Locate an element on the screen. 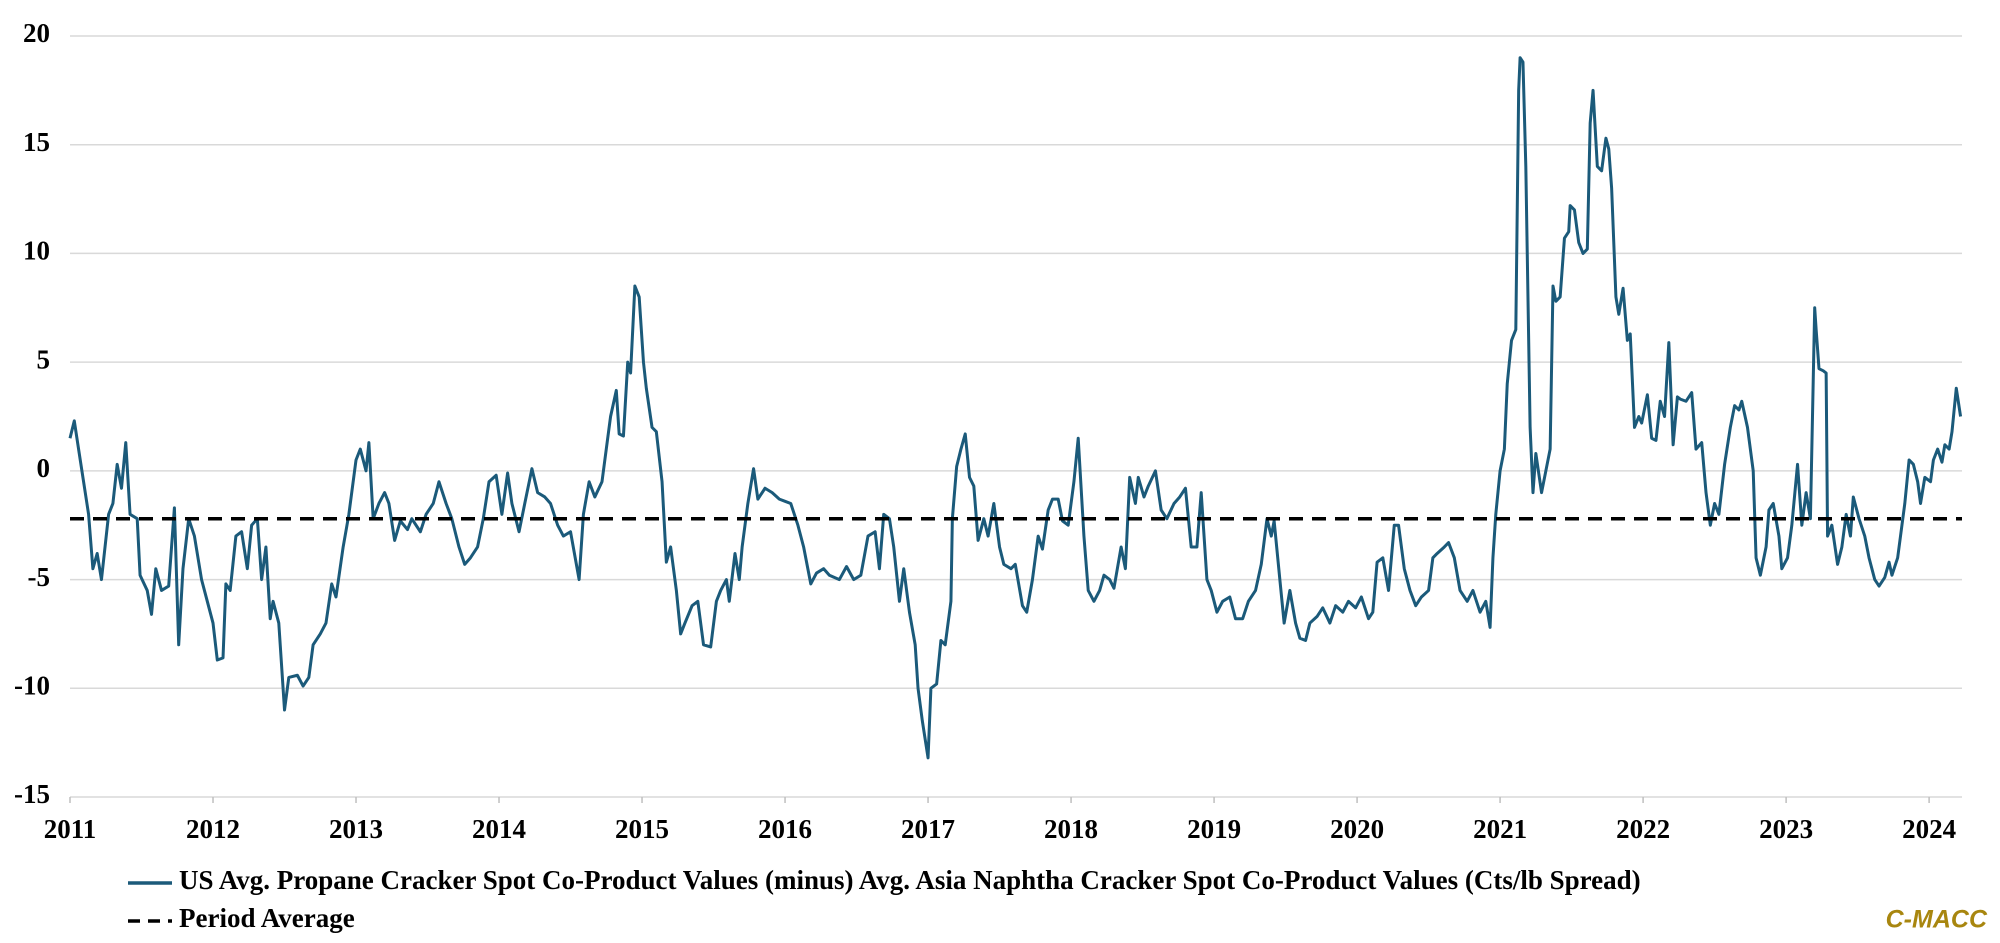 The width and height of the screenshot is (2000, 943). y-tick-label: 10 is located at coordinates (36, 251).